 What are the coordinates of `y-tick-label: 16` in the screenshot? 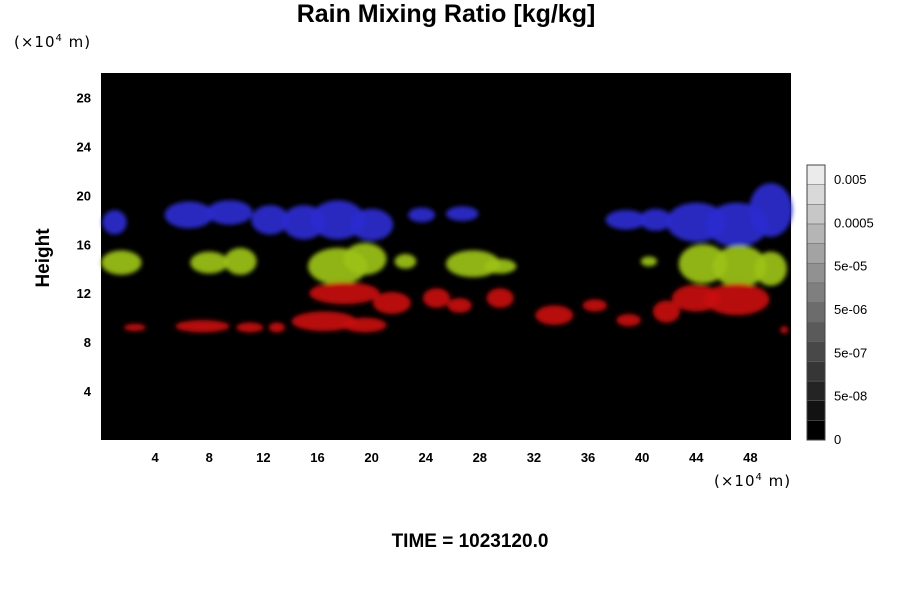 It's located at (84, 244).